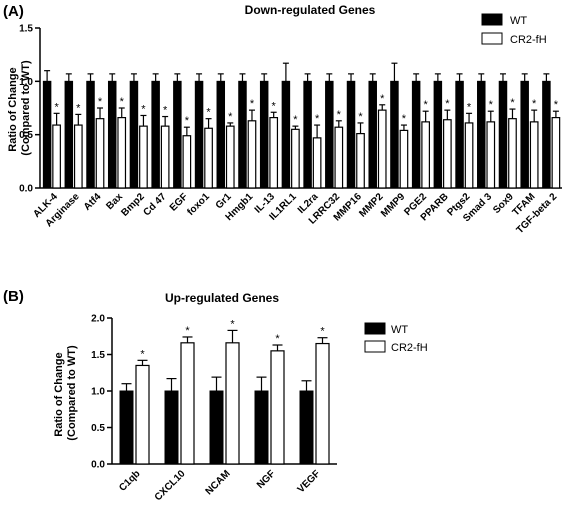 Image resolution: width=567 pixels, height=508 pixels. I want to click on category-label: NCAM, so click(218, 482).